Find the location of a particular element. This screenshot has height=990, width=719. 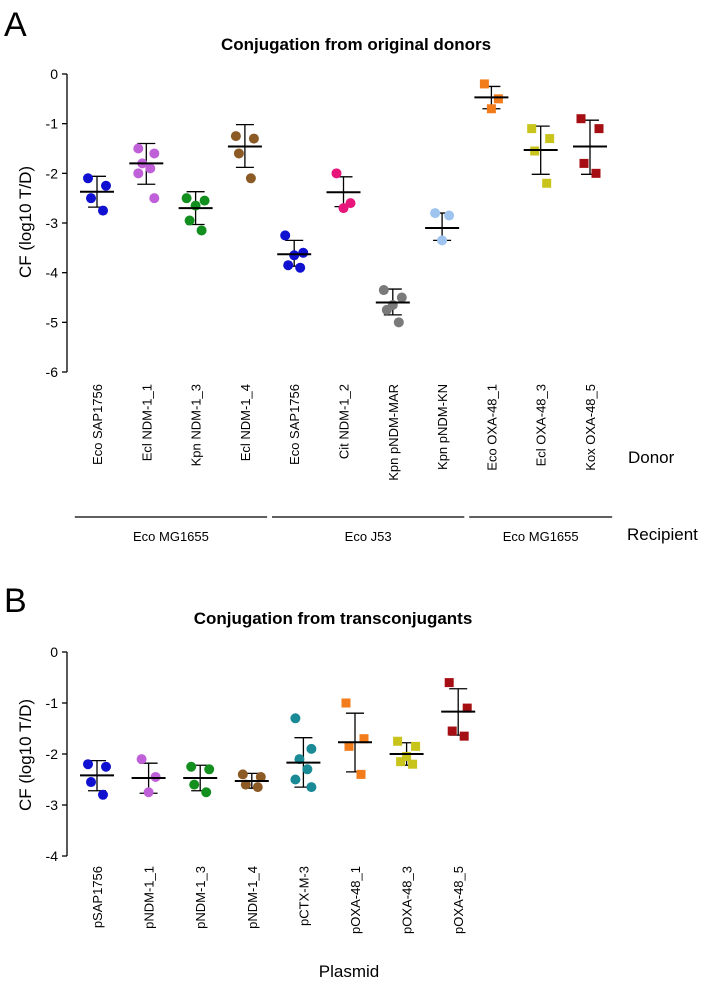

panel-a-y-axis-label: CF (log10 T/D) is located at coordinates (25, 222).